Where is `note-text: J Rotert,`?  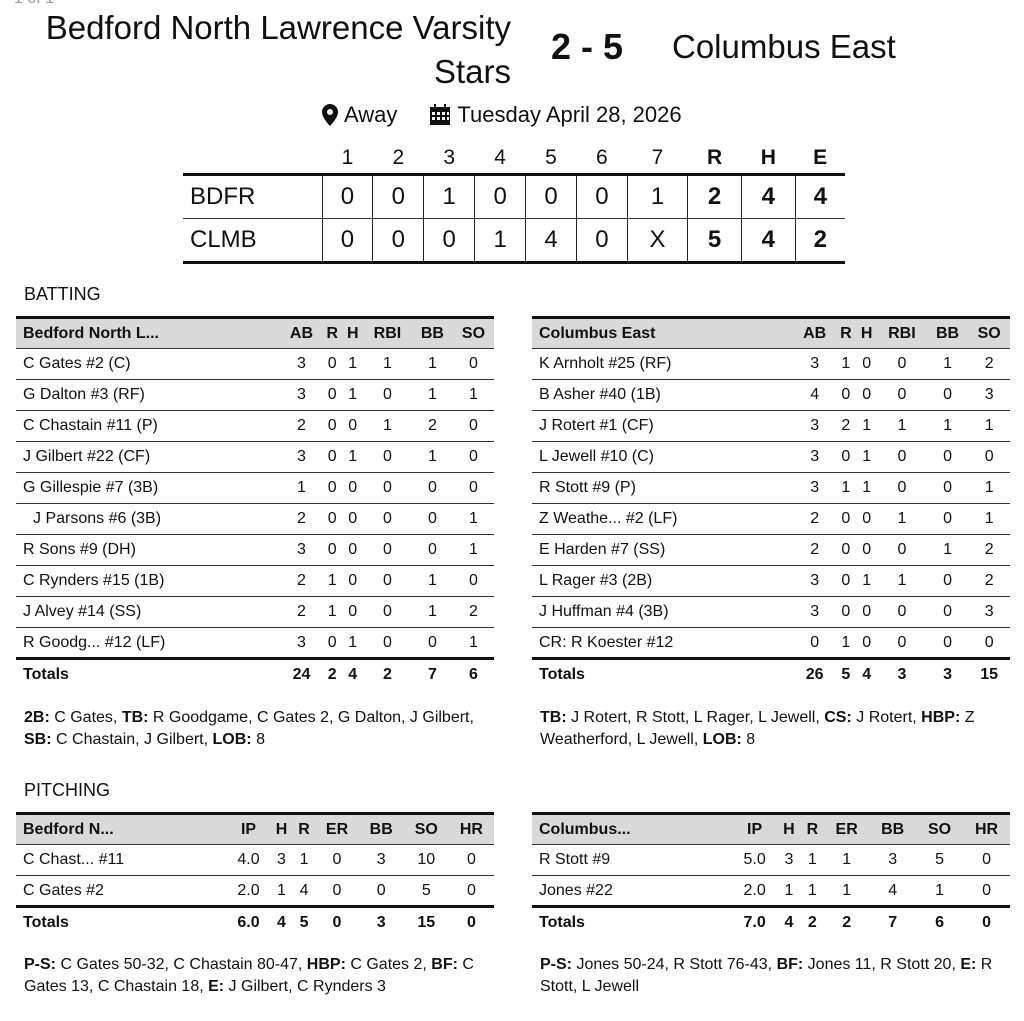
note-text: J Rotert, is located at coordinates (886, 717).